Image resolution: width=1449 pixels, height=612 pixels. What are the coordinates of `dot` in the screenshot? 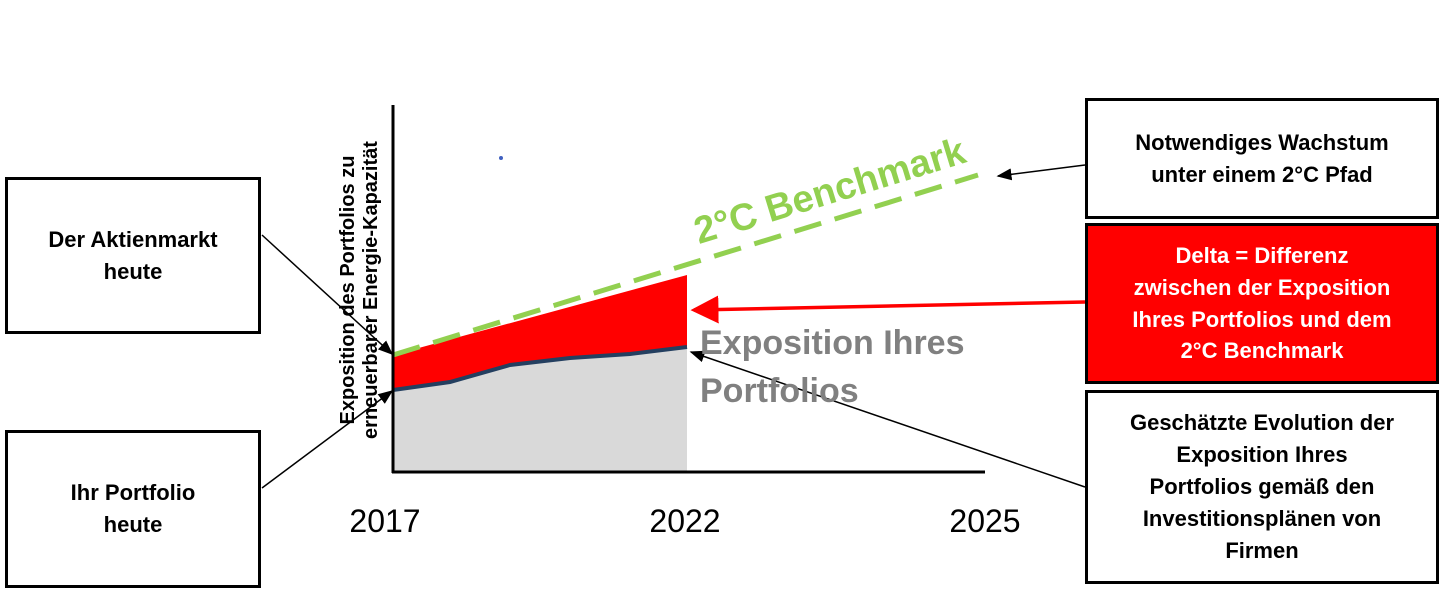 It's located at (501, 158).